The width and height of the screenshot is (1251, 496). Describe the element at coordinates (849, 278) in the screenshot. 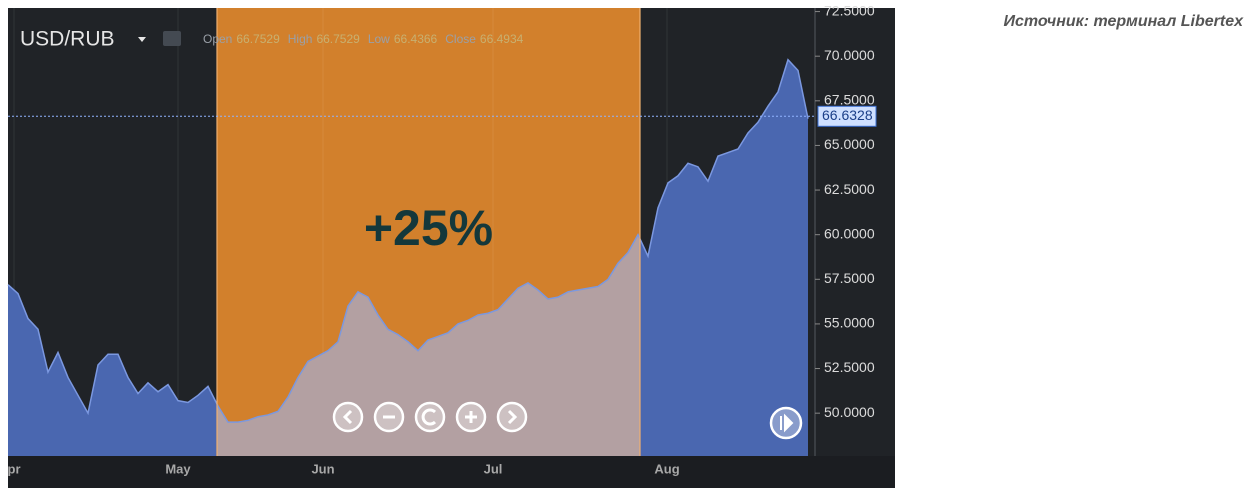

I see `y-tick-label: 57.5000` at that location.